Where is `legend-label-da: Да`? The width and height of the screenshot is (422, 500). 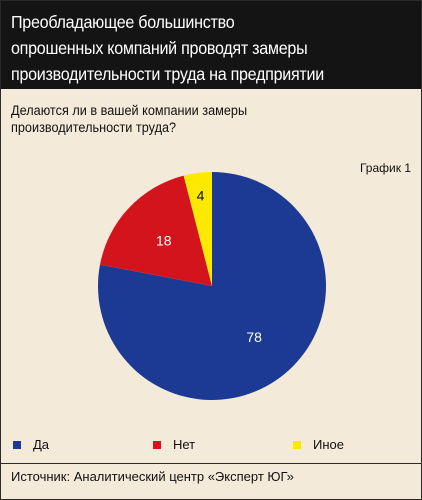
legend-label-da: Да is located at coordinates (41, 444).